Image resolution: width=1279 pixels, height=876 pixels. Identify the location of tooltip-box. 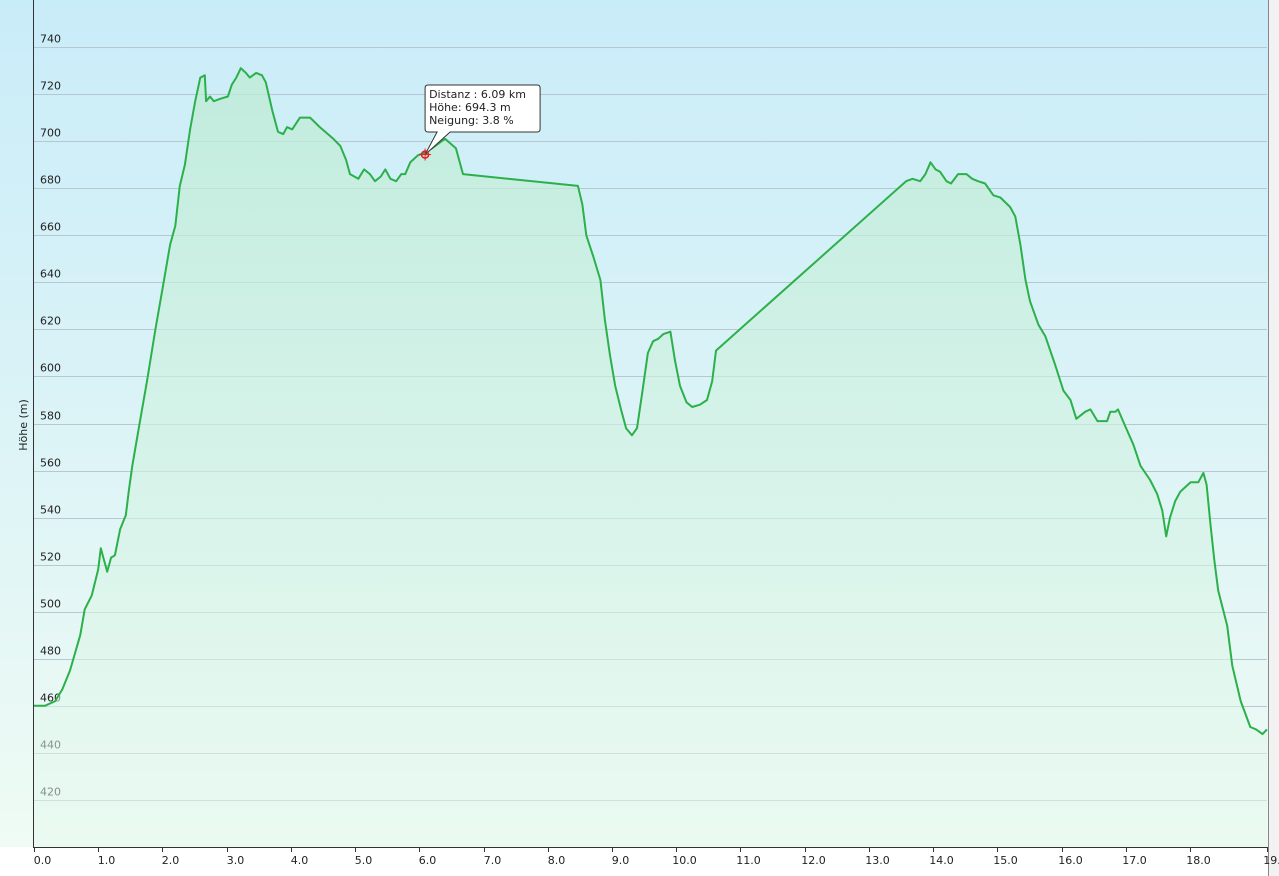
(482, 119).